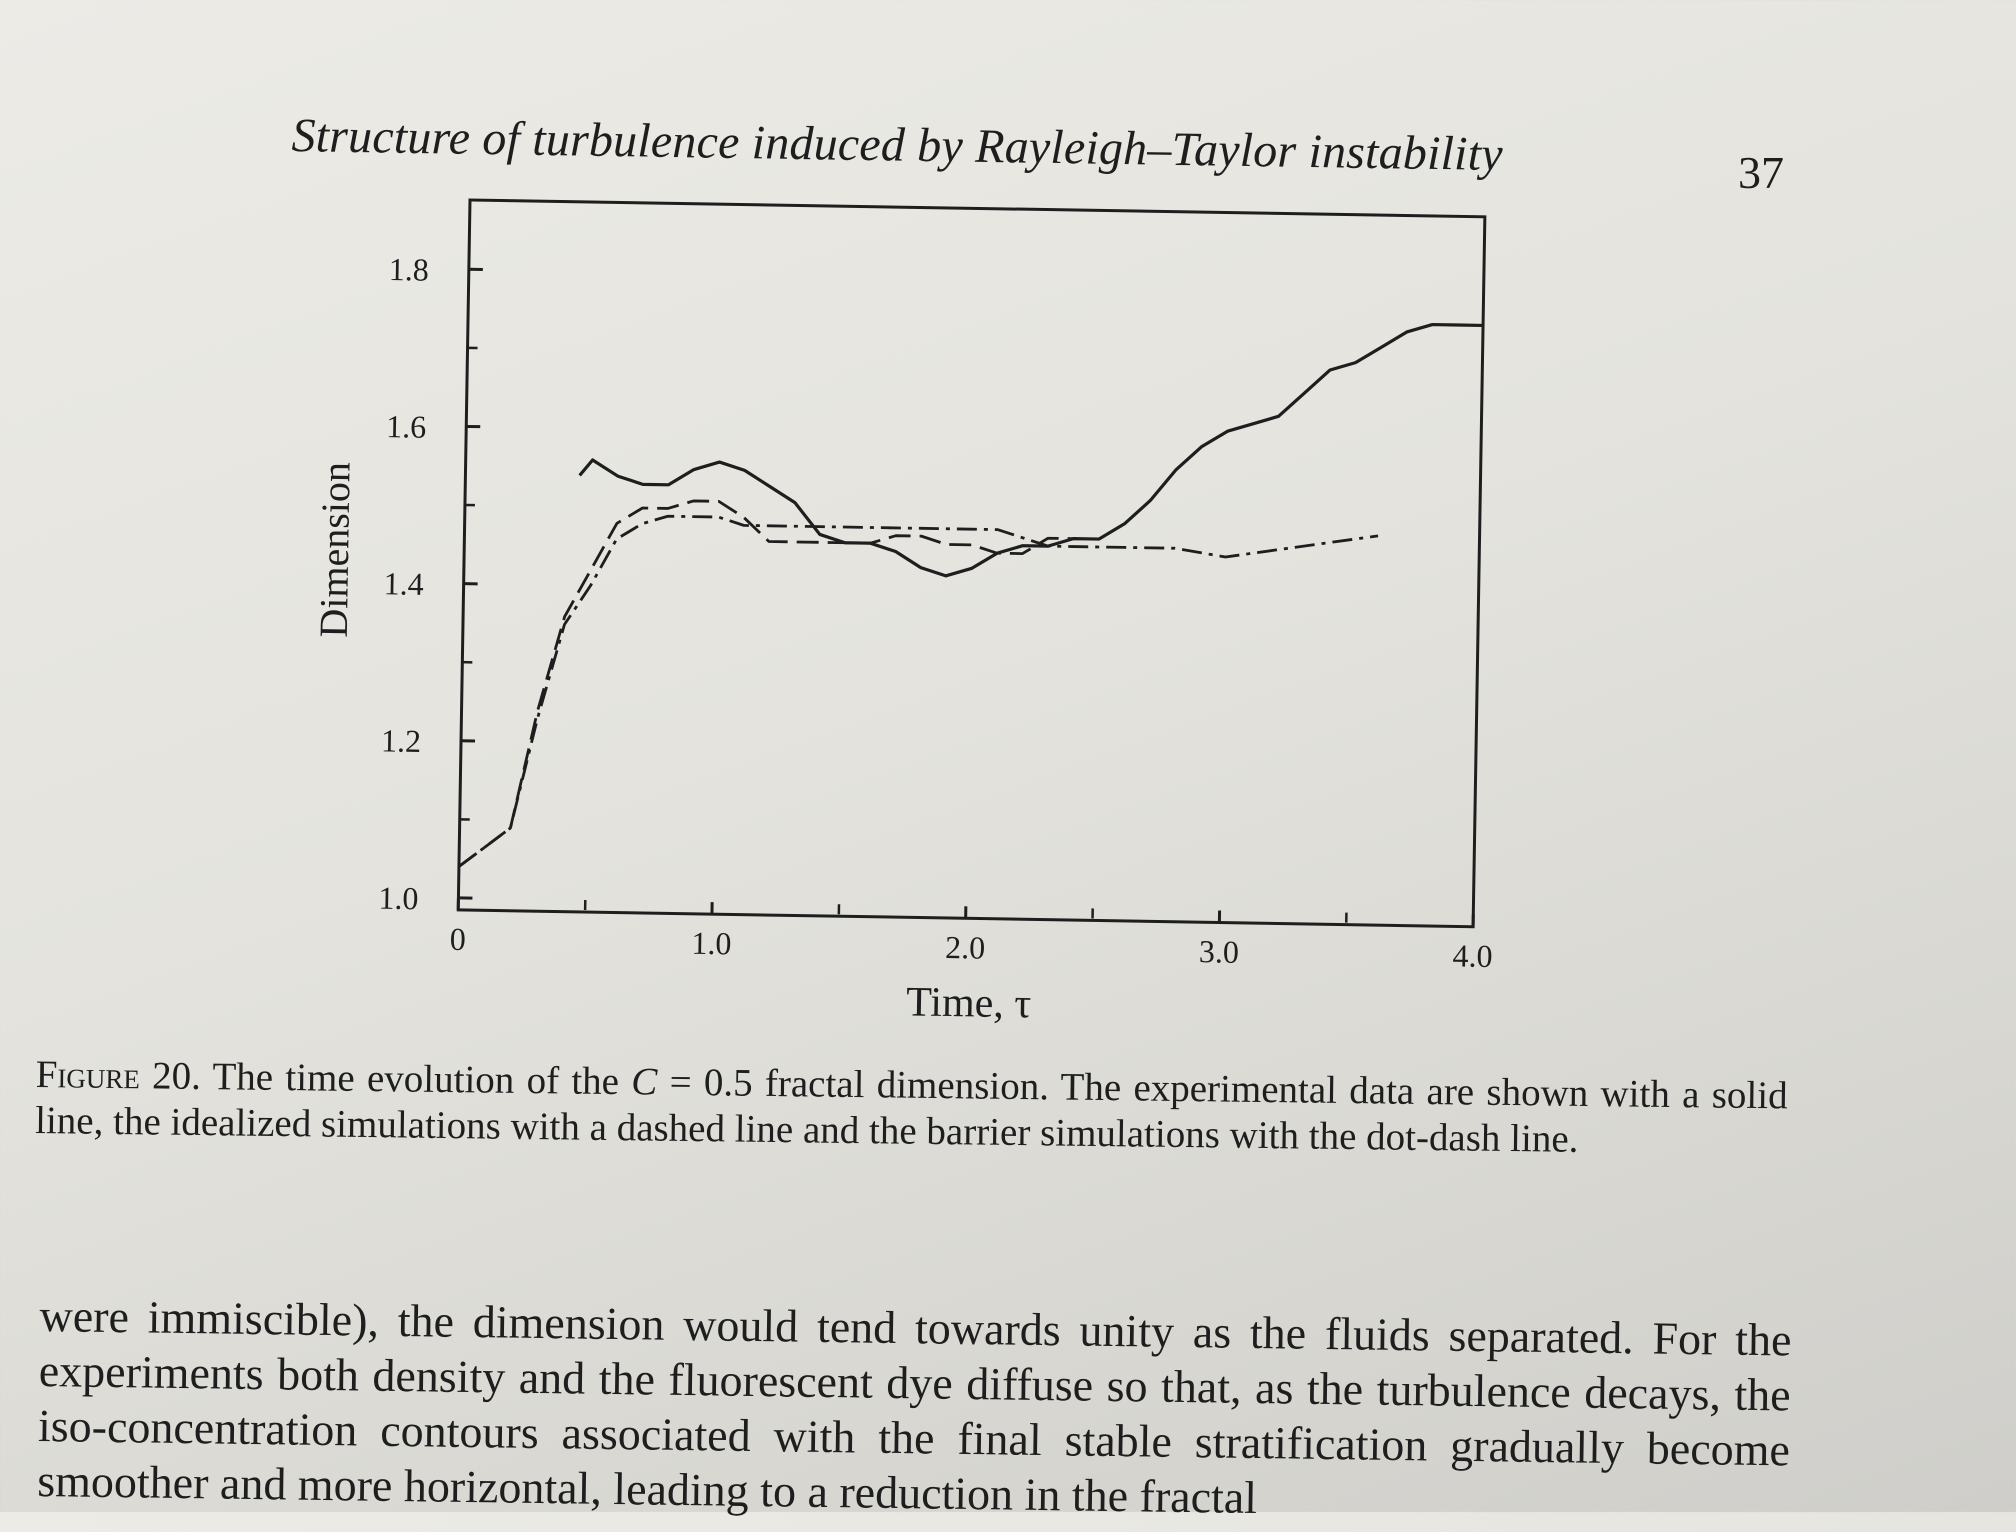 This screenshot has height=1532, width=2016. What do you see at coordinates (457, 939) in the screenshot?
I see `x-tick-label: 0` at bounding box center [457, 939].